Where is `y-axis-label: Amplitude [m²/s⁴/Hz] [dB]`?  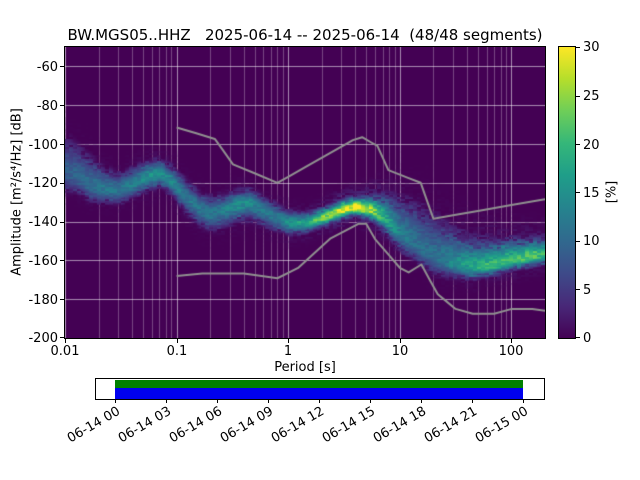 y-axis-label: Amplitude [m²/s⁴/Hz] [dB] is located at coordinates (17, 192).